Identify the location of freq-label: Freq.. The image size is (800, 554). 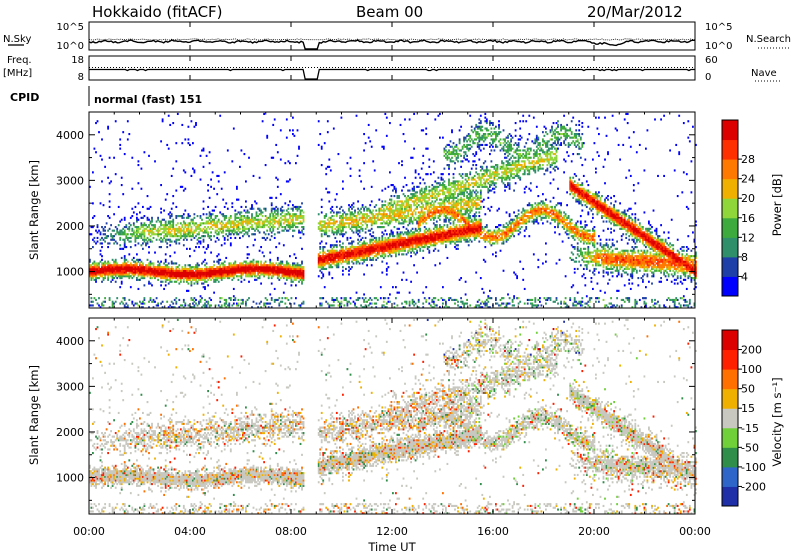
(19, 60).